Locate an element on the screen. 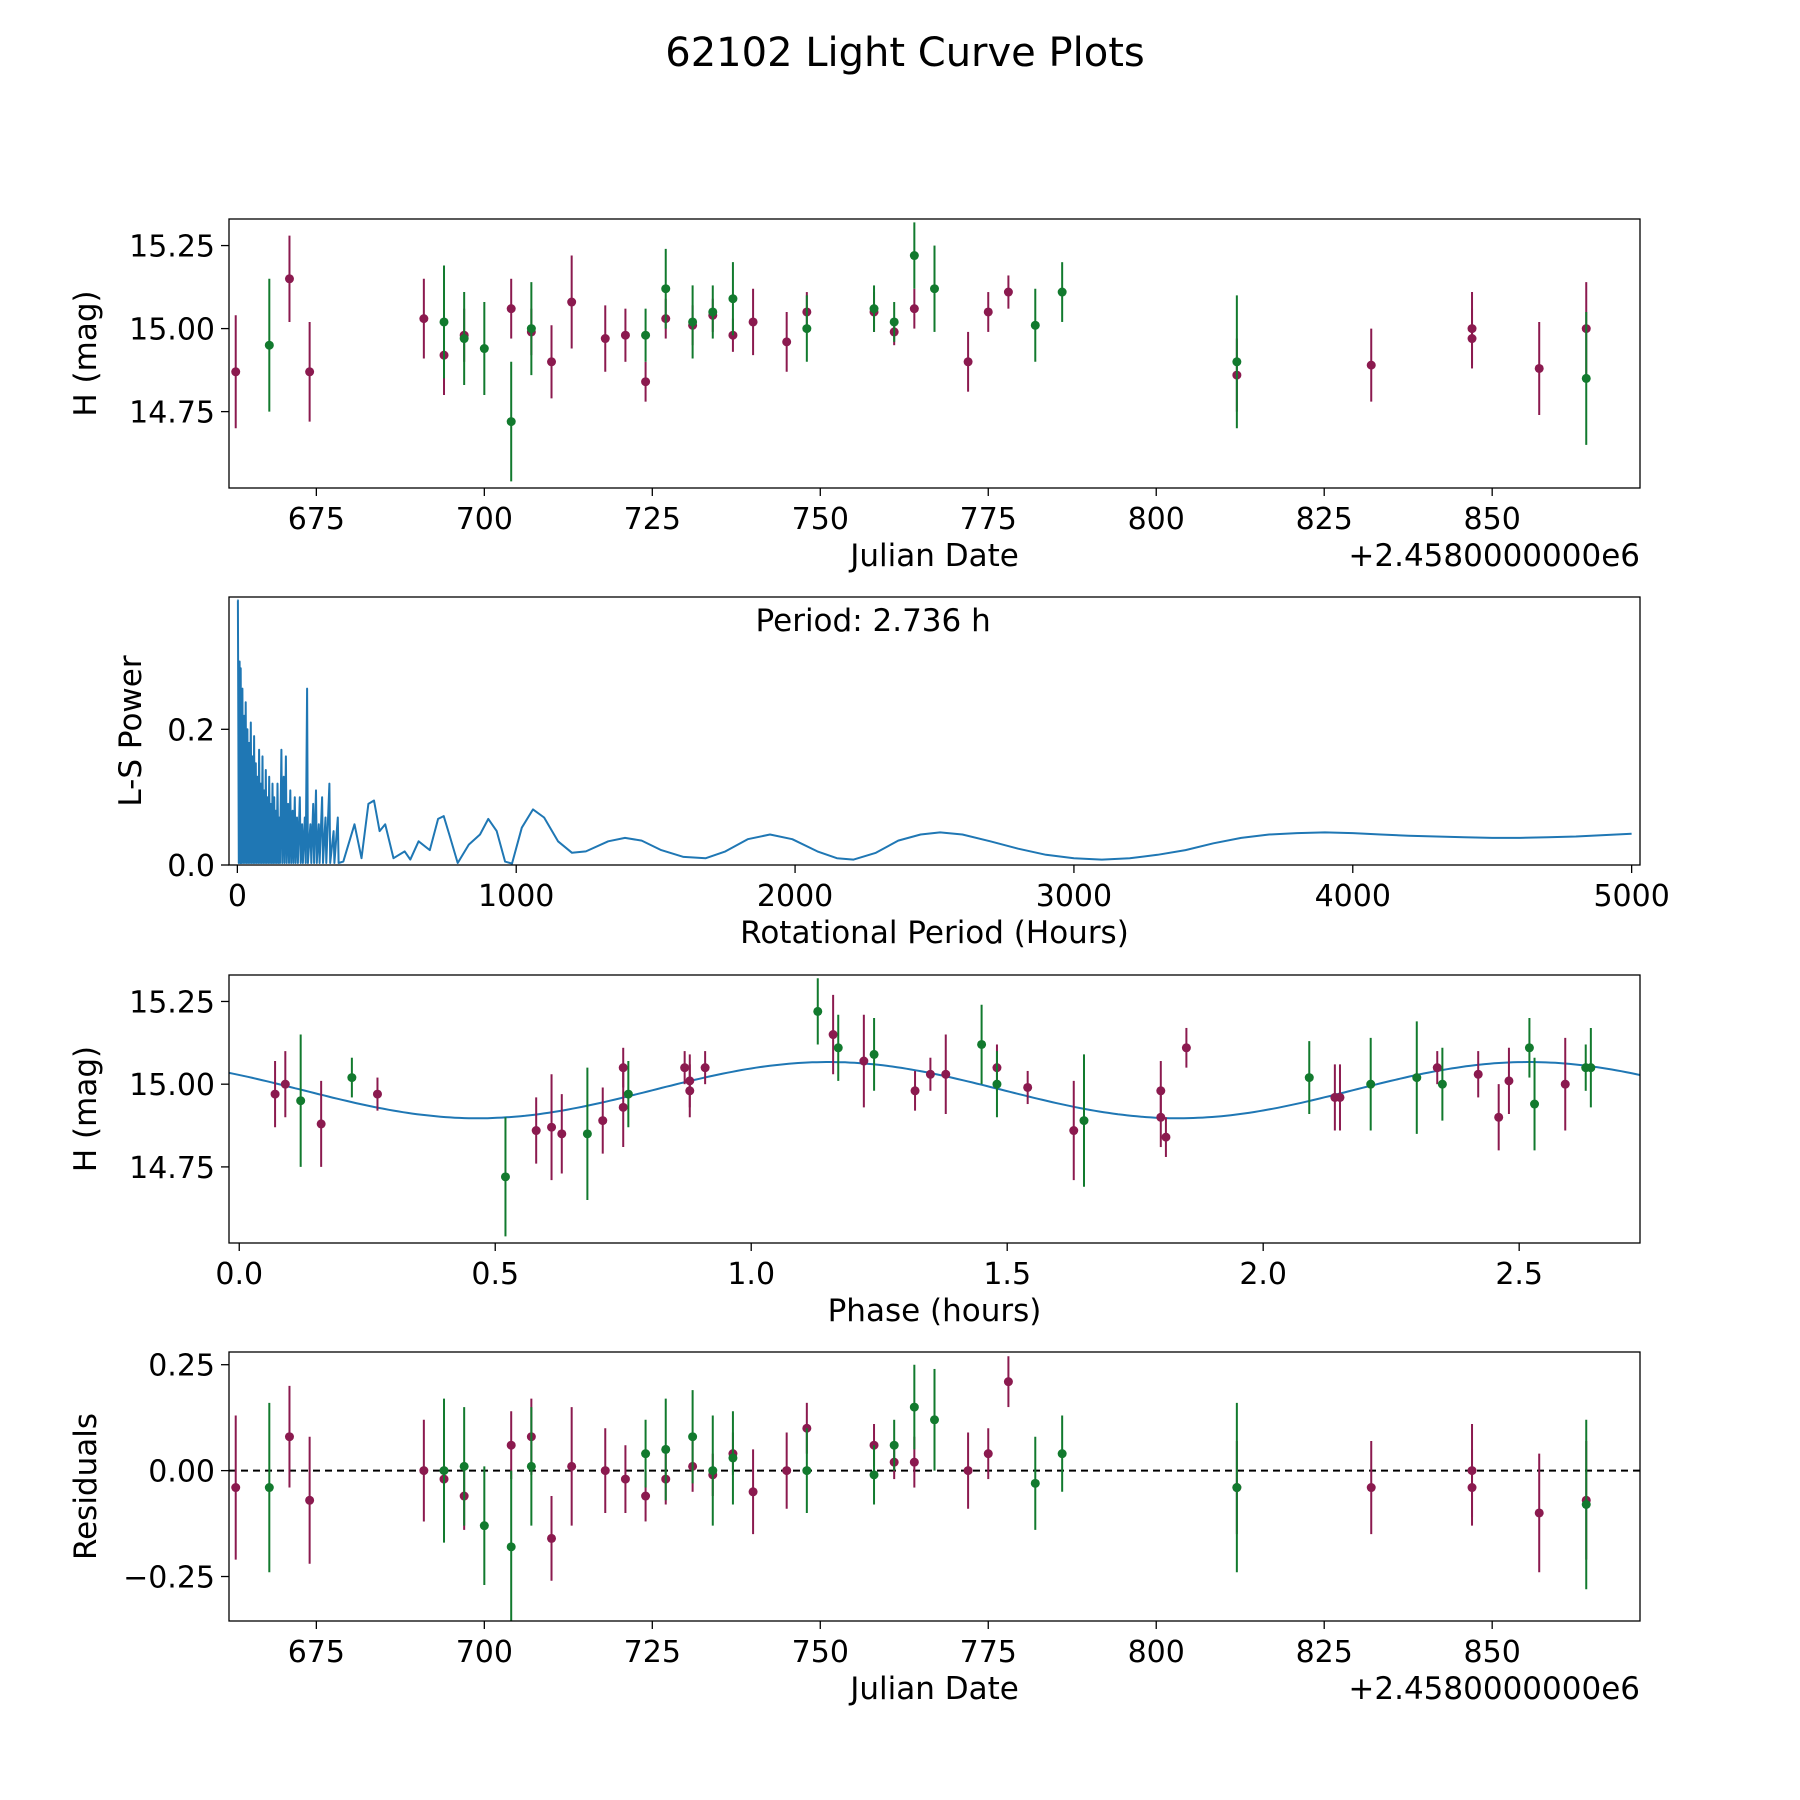 This screenshot has height=1800, width=1800. y-tick-label: 15.00 is located at coordinates (172, 1085).